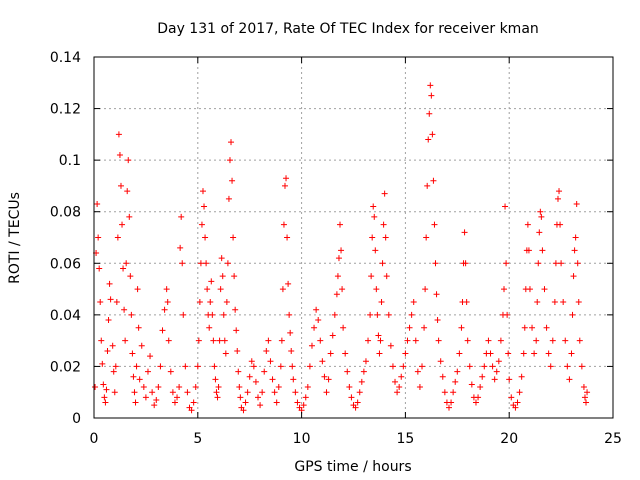 The height and width of the screenshot is (480, 640). Describe the element at coordinates (65, 264) in the screenshot. I see `y-tick-label: 0.06` at that location.